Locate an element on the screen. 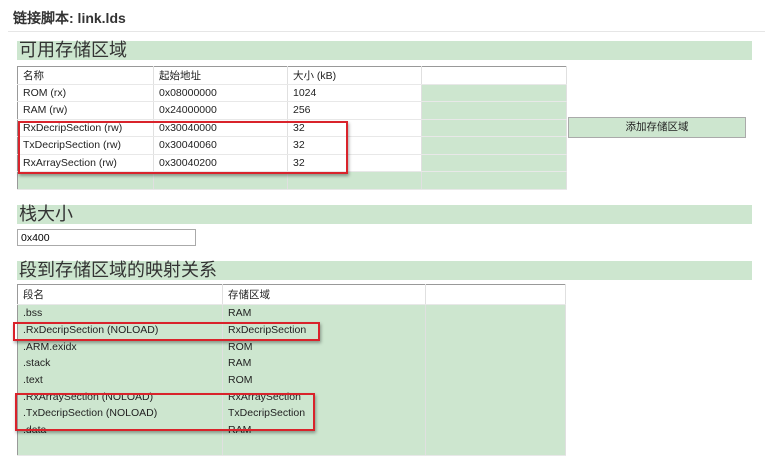 The image size is (765, 466). table-row: .stack RAM is located at coordinates (291, 363).